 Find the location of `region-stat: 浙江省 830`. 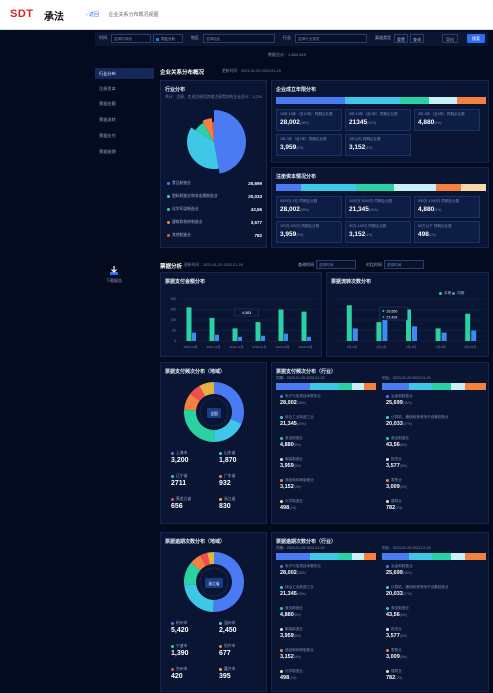

region-stat: 浙江省 830 is located at coordinates (227, 503).